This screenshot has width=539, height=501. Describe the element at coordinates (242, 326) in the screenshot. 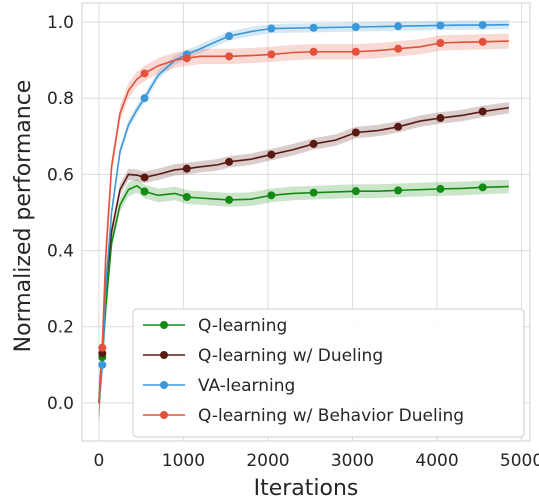

I see `legend-label: Q-learning` at that location.